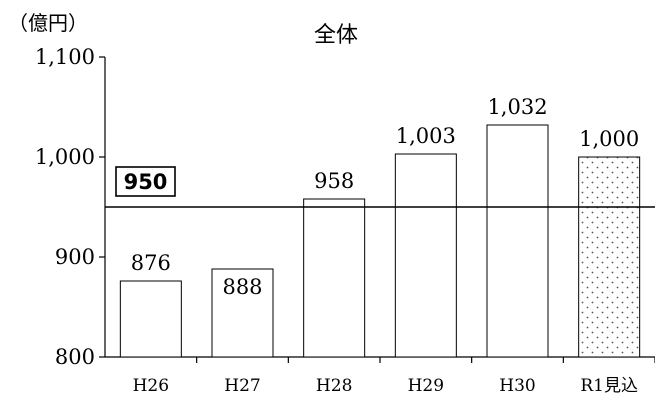 This screenshot has height=403, width=655. Describe the element at coordinates (517, 386) in the screenshot. I see `x-tick-label: H30` at that location.